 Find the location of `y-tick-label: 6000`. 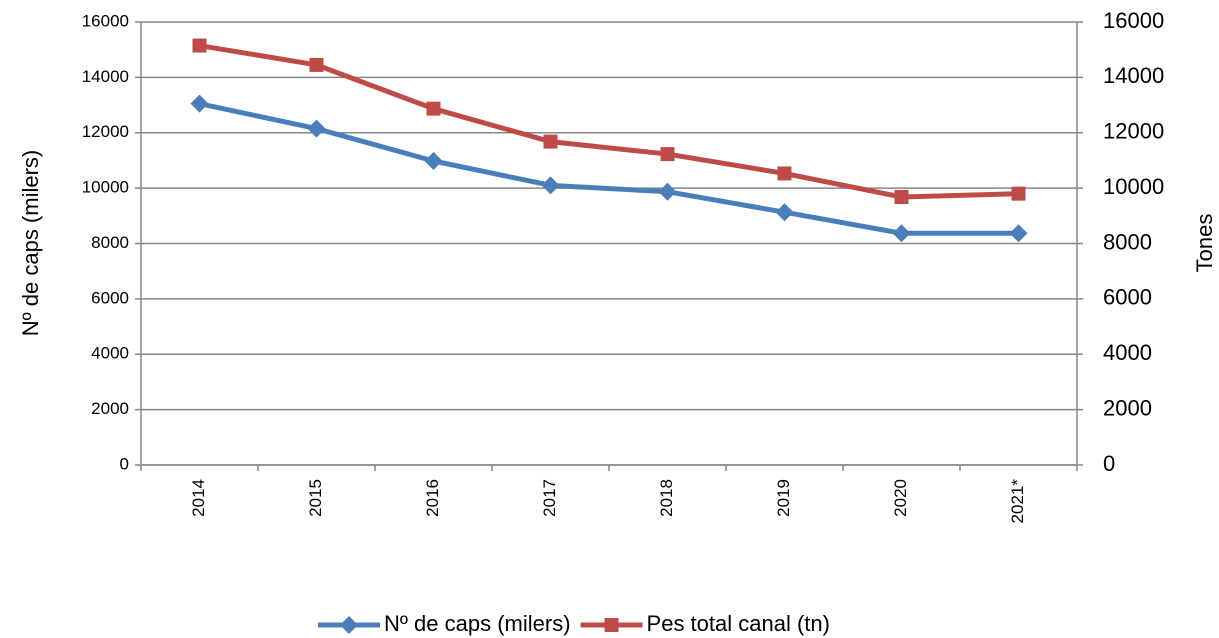

y-tick-label: 6000 is located at coordinates (110, 297).